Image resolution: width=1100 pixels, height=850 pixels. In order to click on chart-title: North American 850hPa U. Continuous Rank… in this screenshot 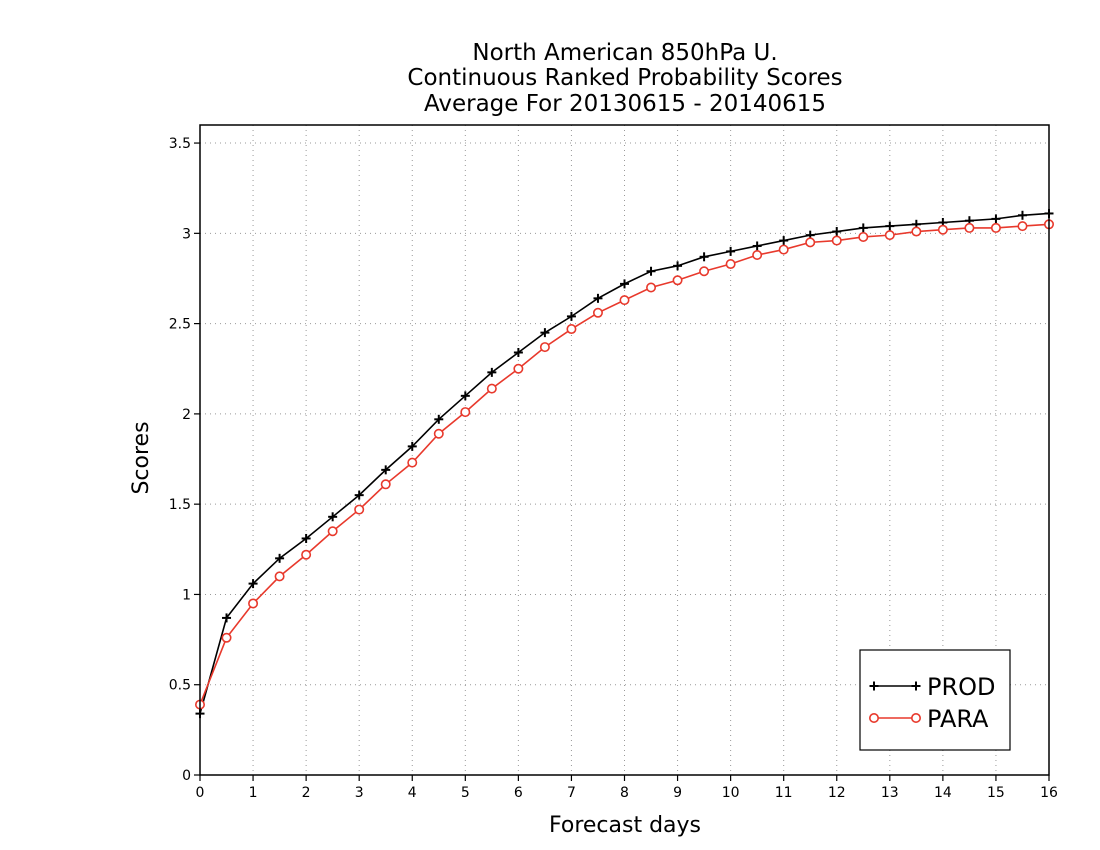, I will do `click(624, 78)`.